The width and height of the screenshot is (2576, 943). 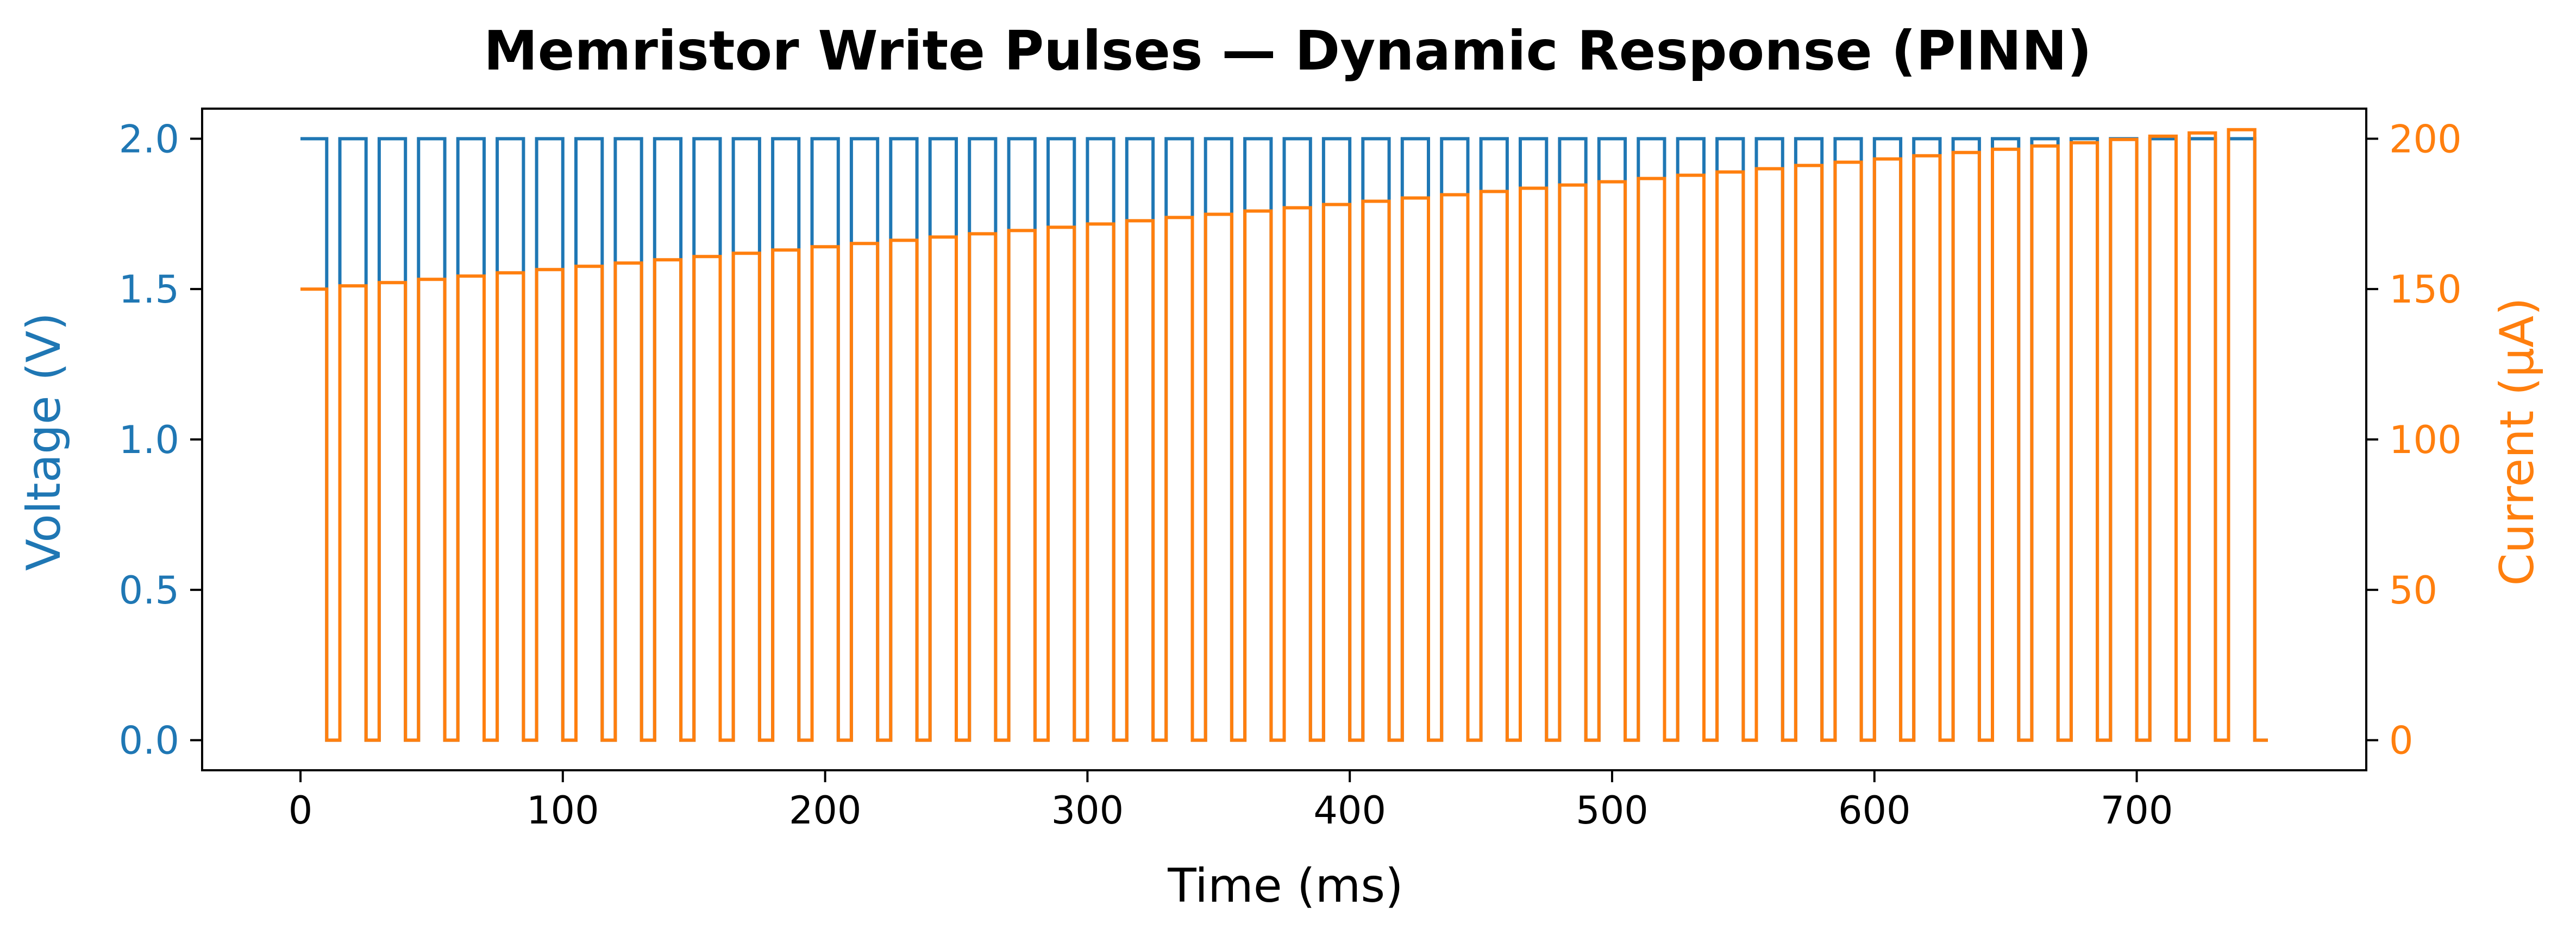 What do you see at coordinates (149, 590) in the screenshot?
I see `y-left-tick-label: 0.5` at bounding box center [149, 590].